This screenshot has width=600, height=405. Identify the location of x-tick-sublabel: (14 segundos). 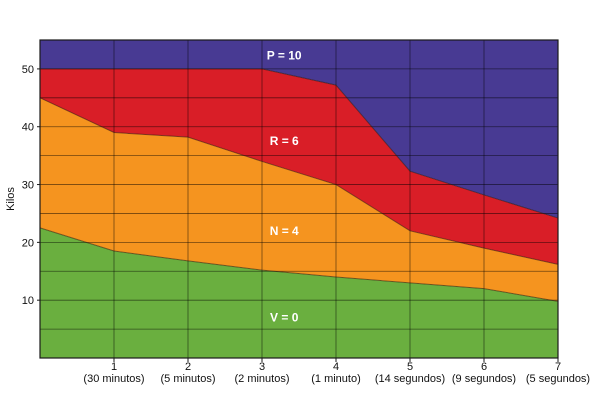
(410, 379).